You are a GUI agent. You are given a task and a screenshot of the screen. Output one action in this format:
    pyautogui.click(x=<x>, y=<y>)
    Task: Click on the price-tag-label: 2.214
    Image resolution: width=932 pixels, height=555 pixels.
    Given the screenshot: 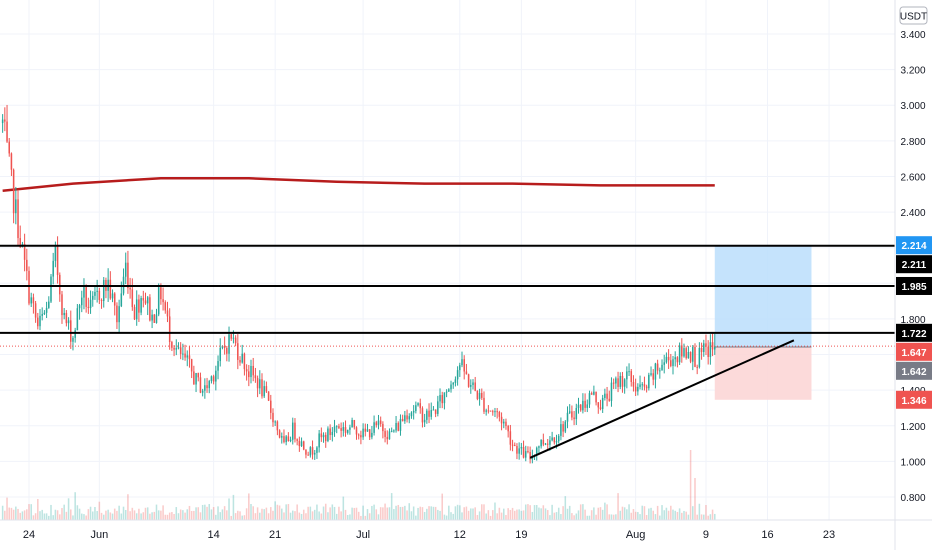 What is the action you would take?
    pyautogui.click(x=913, y=246)
    